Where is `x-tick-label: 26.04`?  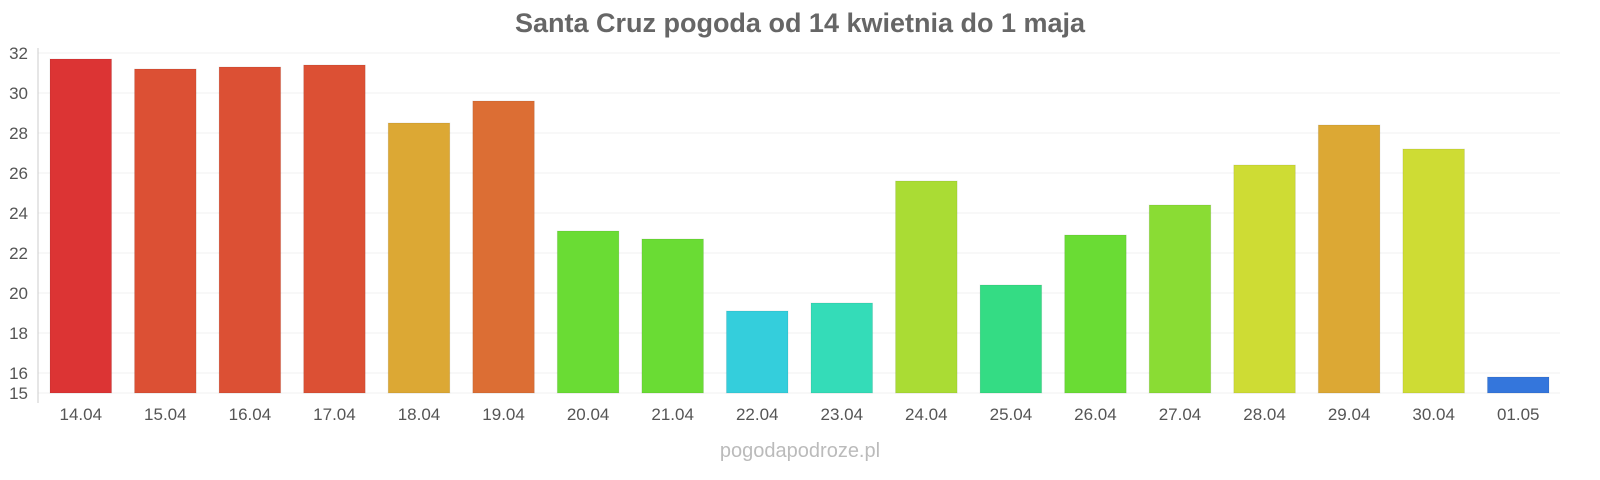 x-tick-label: 26.04 is located at coordinates (1095, 414).